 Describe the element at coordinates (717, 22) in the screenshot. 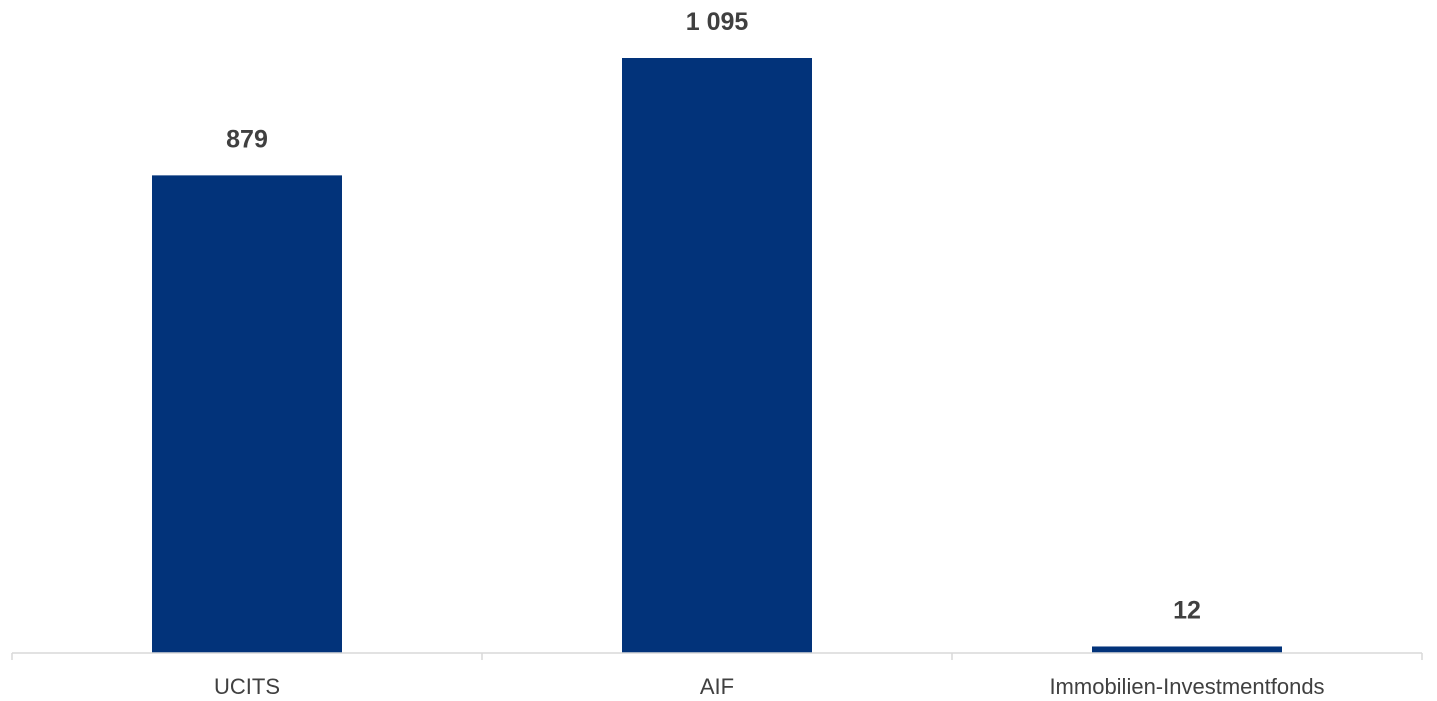

I see `data-label: 1 095` at that location.